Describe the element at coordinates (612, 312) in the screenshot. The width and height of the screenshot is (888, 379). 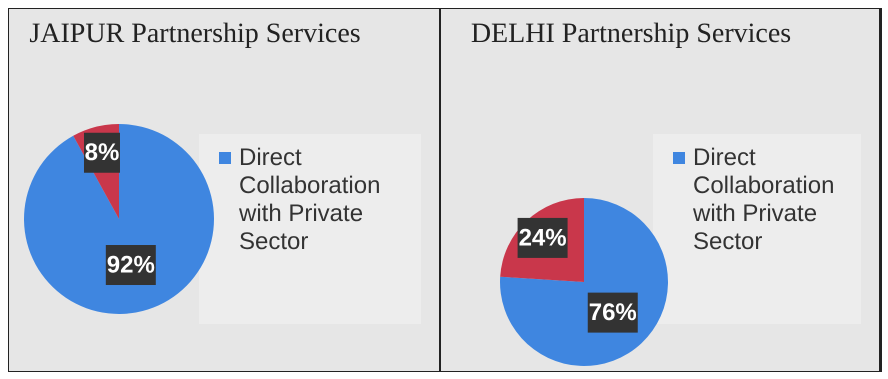
I see `data-label: 76%` at that location.